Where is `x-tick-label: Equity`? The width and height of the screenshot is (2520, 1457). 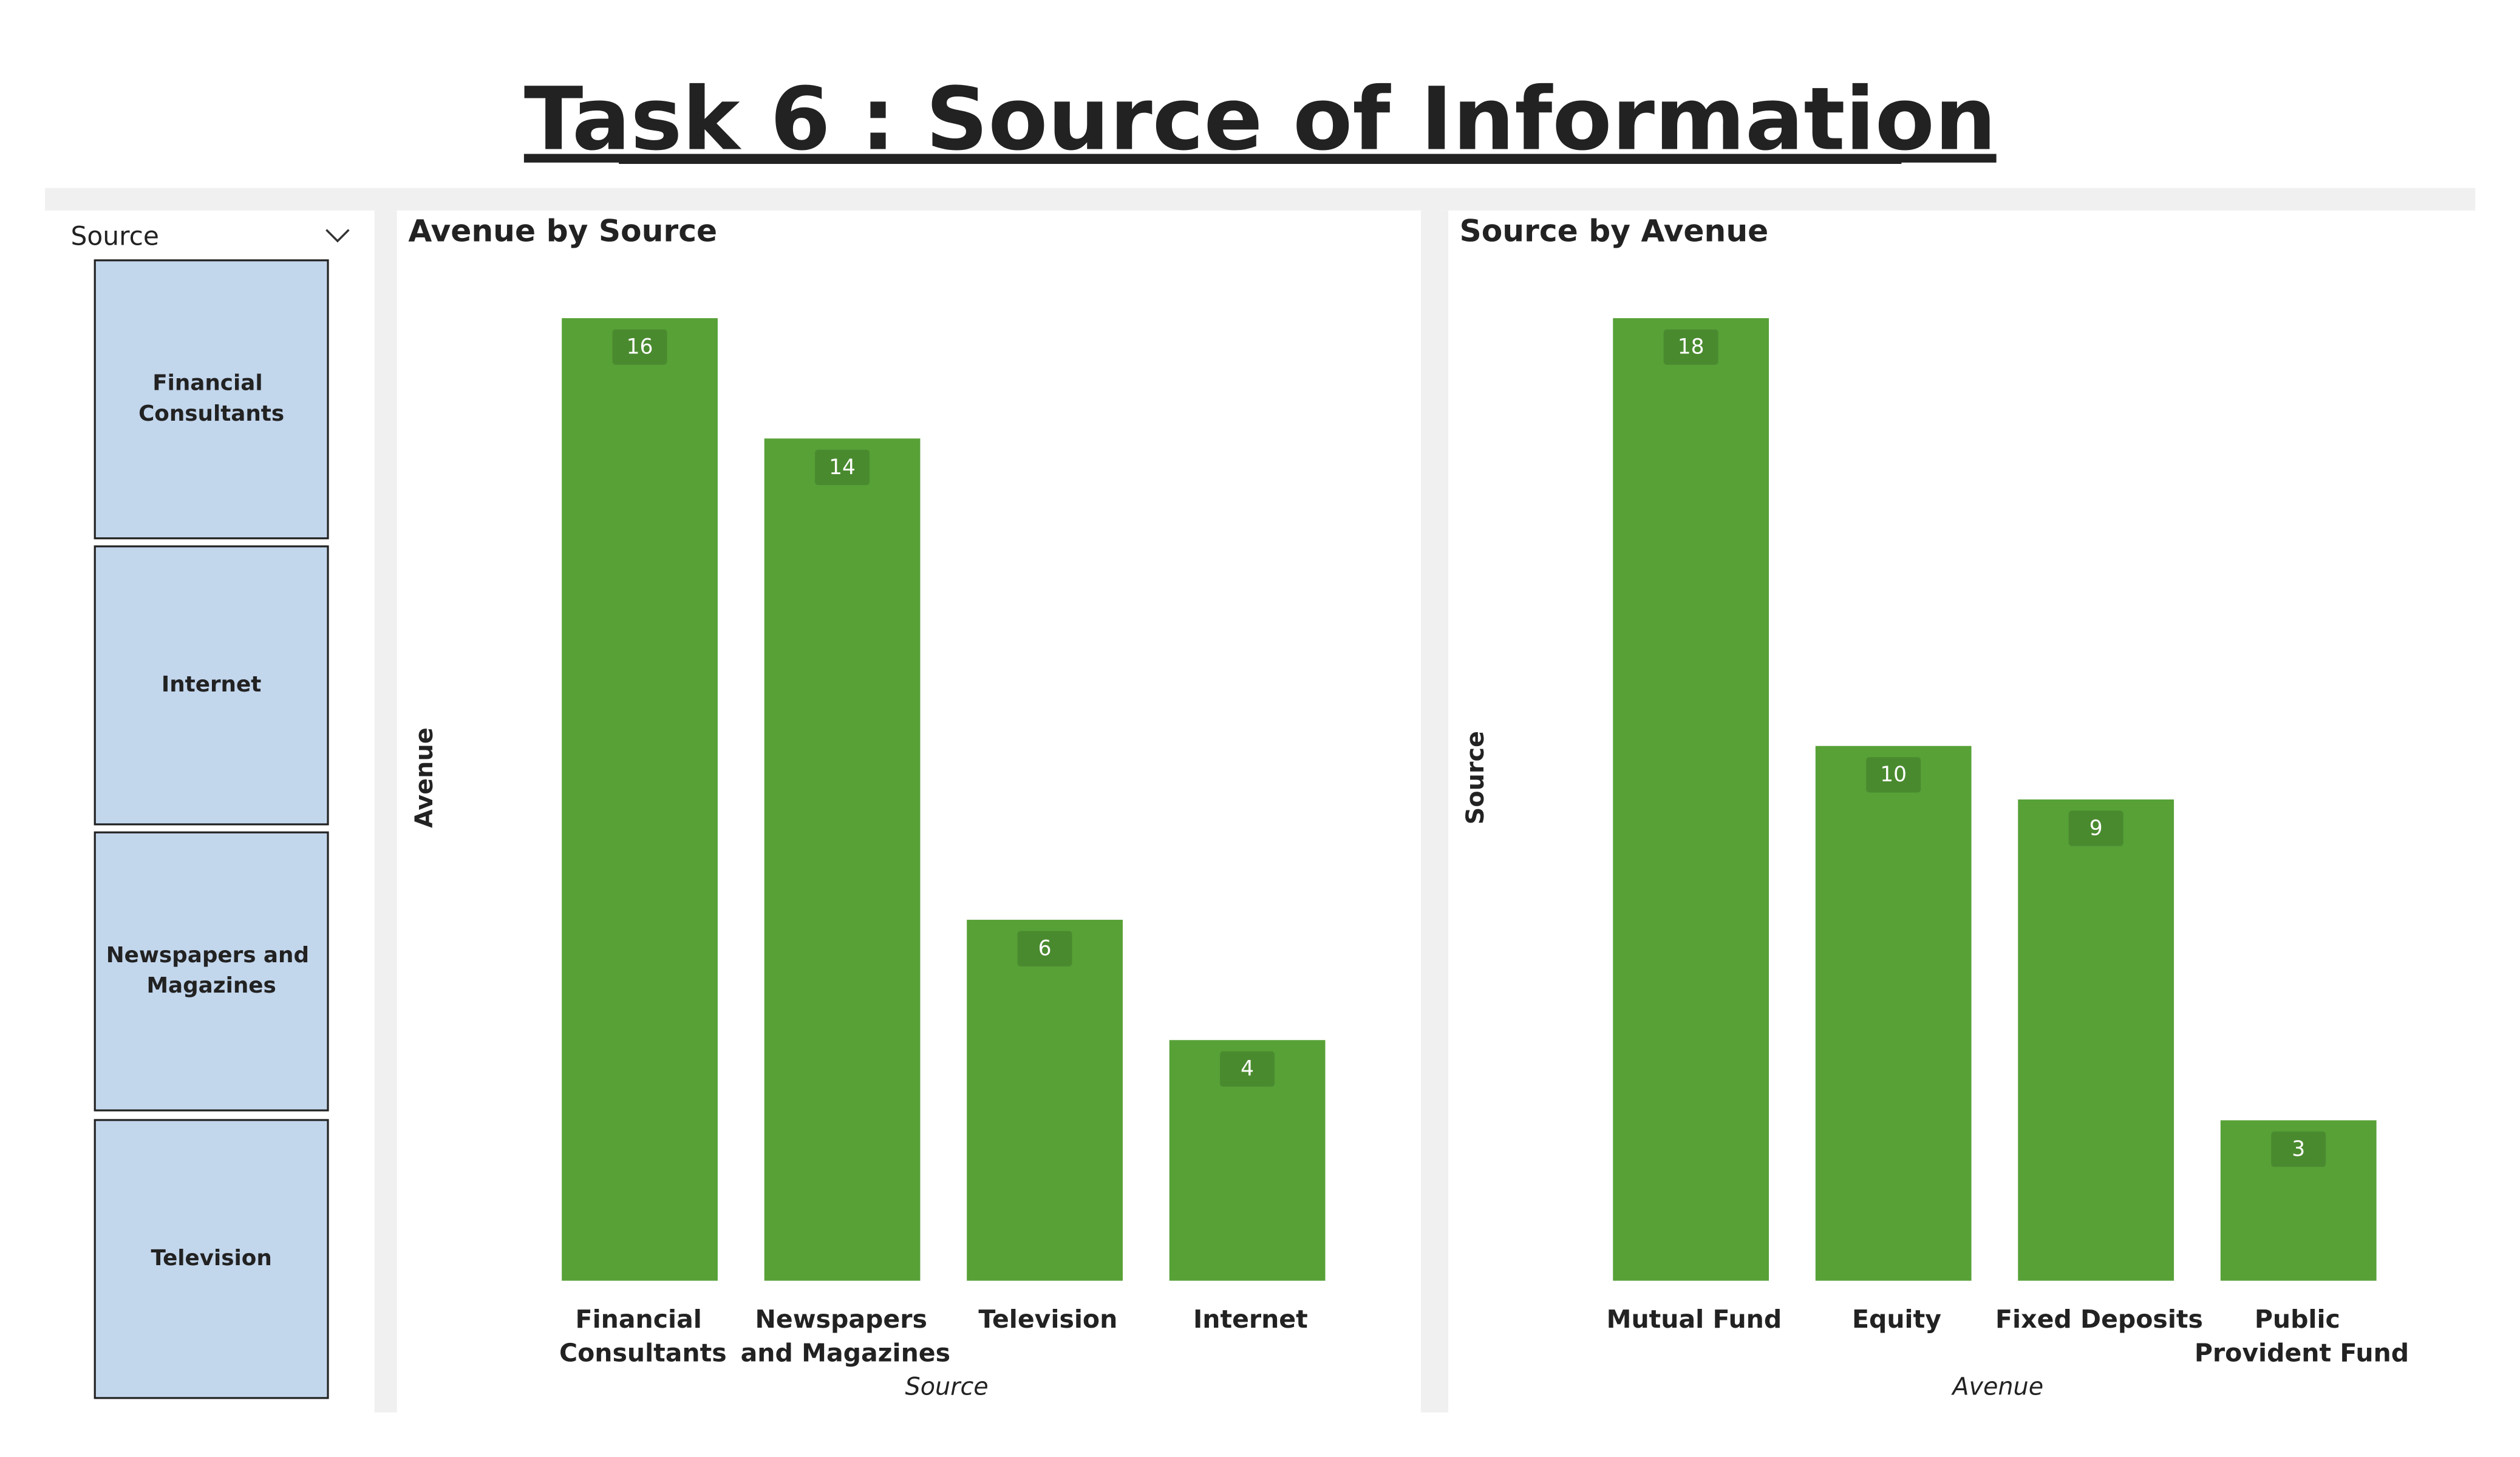
x-tick-label: Equity is located at coordinates (1896, 1319).